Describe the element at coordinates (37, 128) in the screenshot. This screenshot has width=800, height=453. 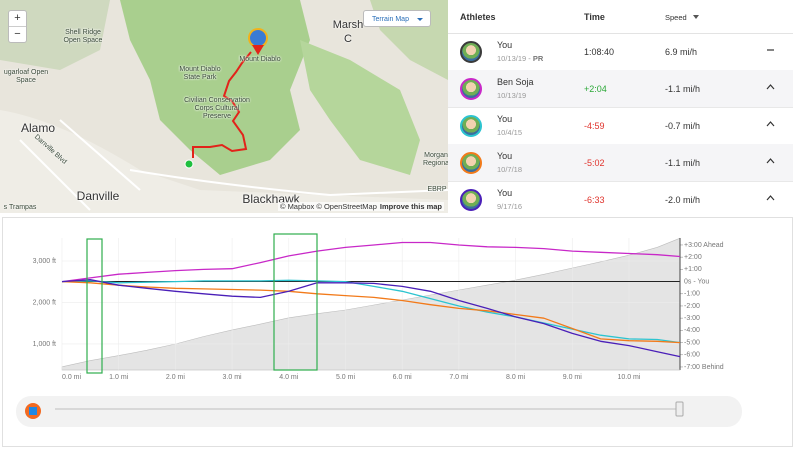
I see `town-label: Alamo` at that location.